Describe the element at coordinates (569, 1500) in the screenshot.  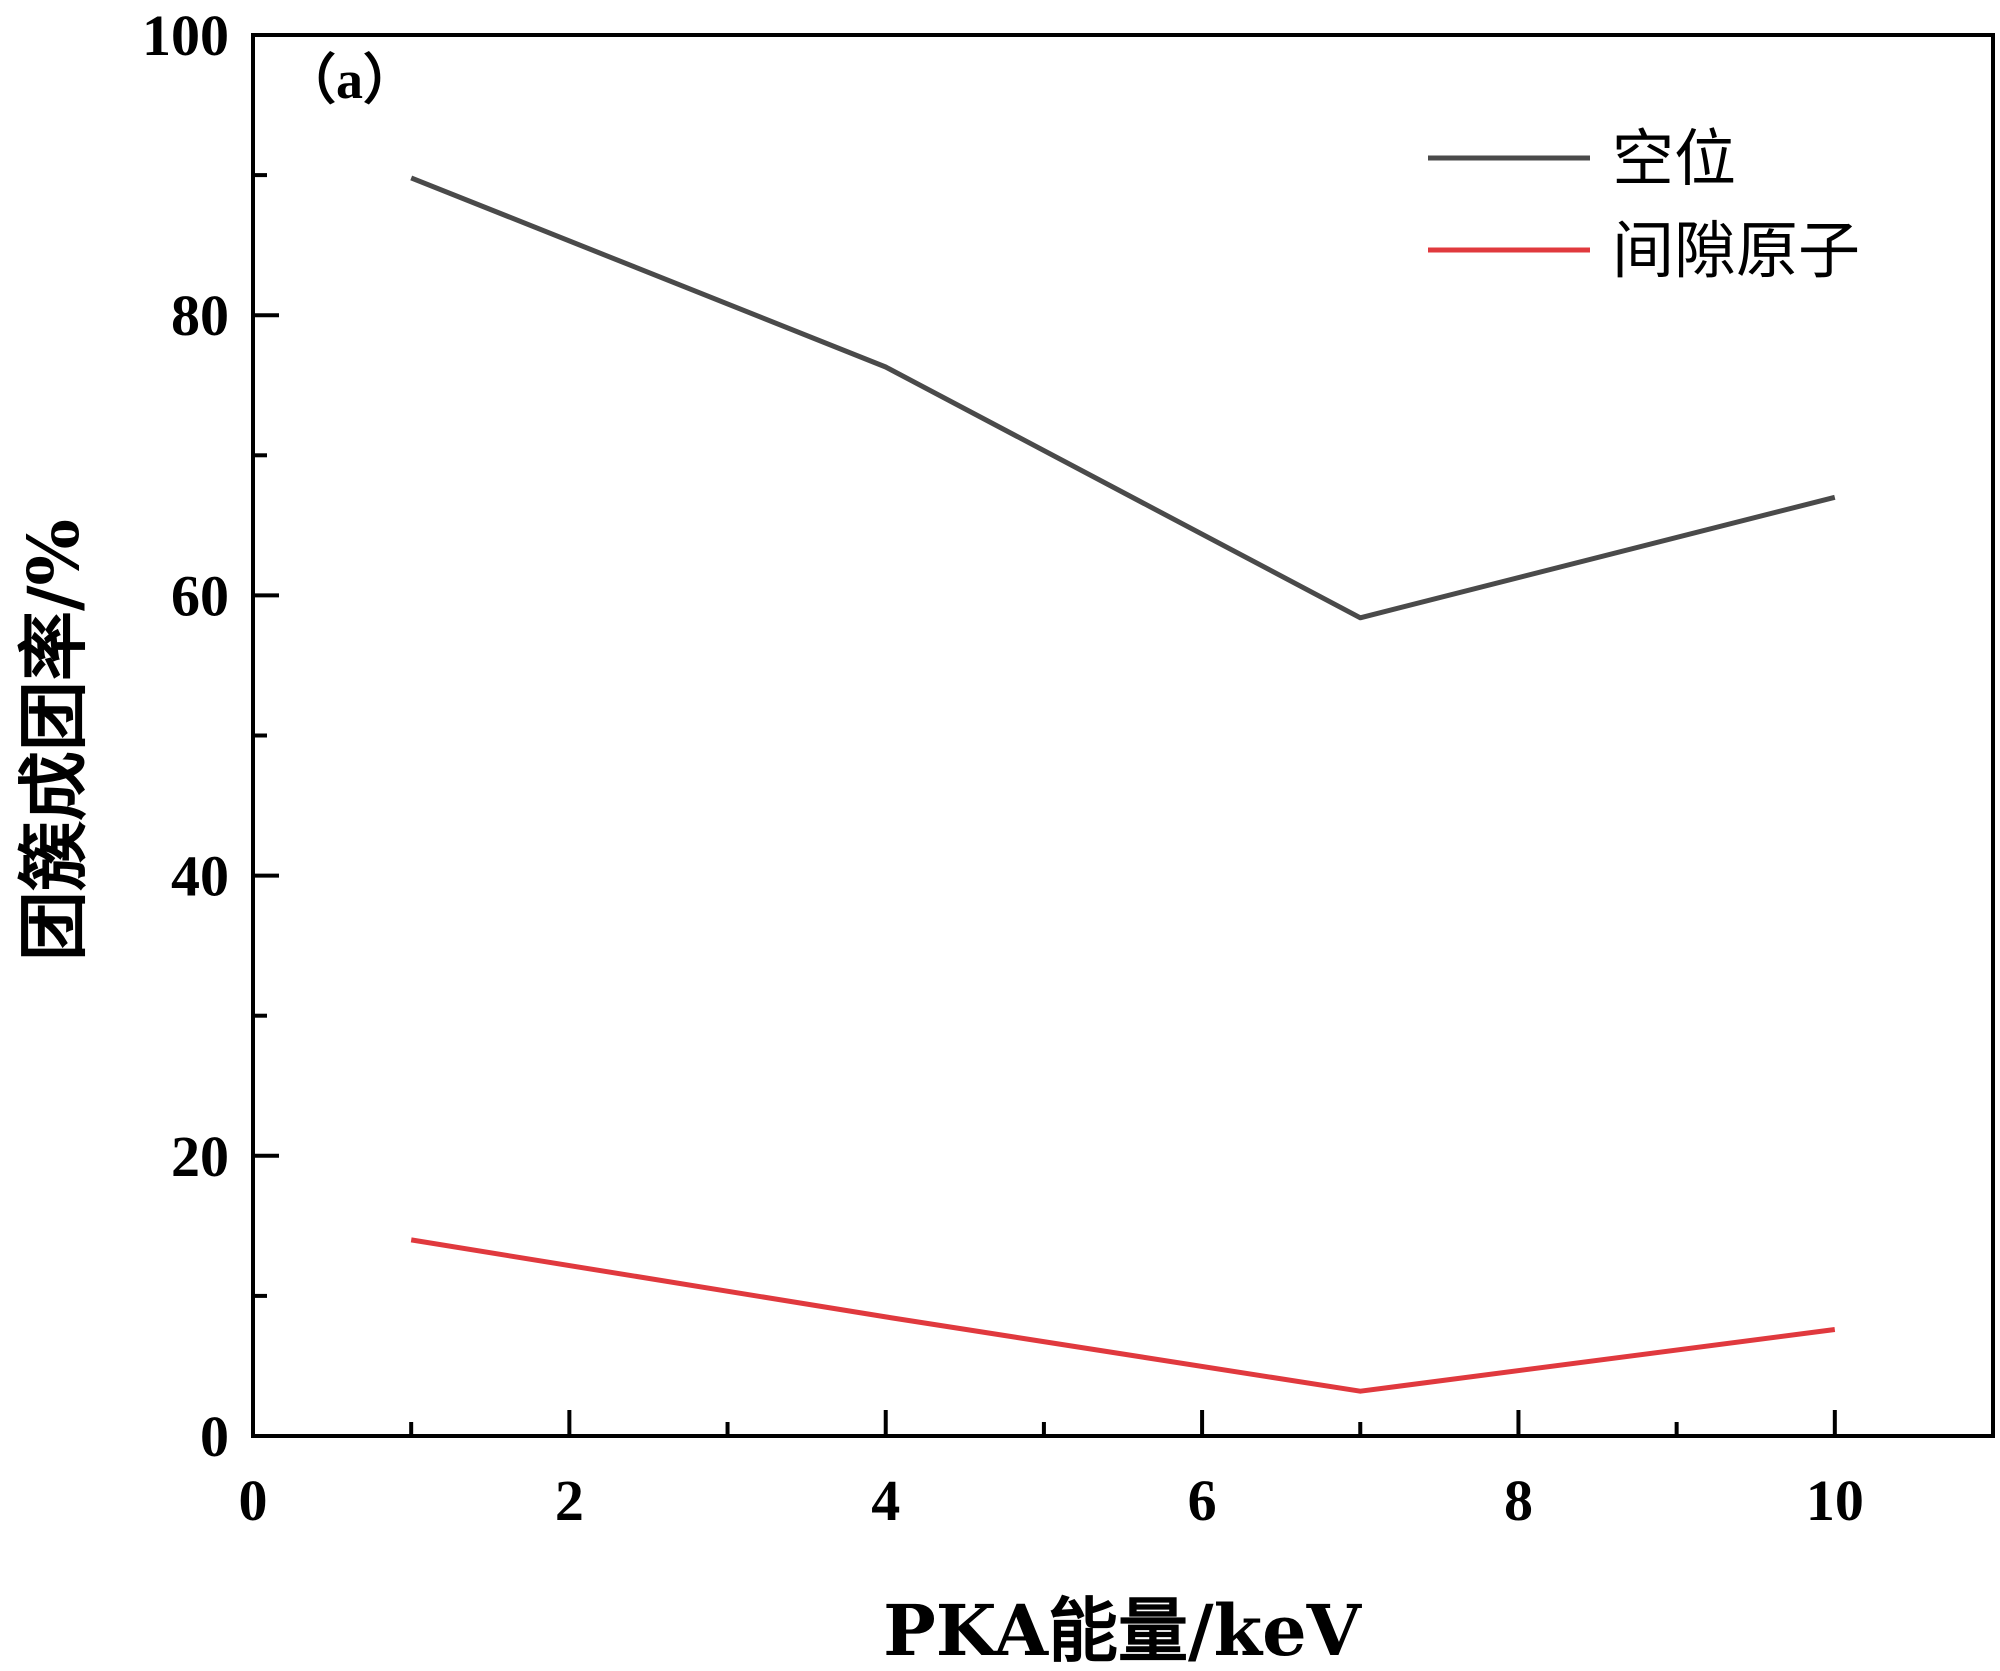
I see `x-tick-label: 2` at that location.